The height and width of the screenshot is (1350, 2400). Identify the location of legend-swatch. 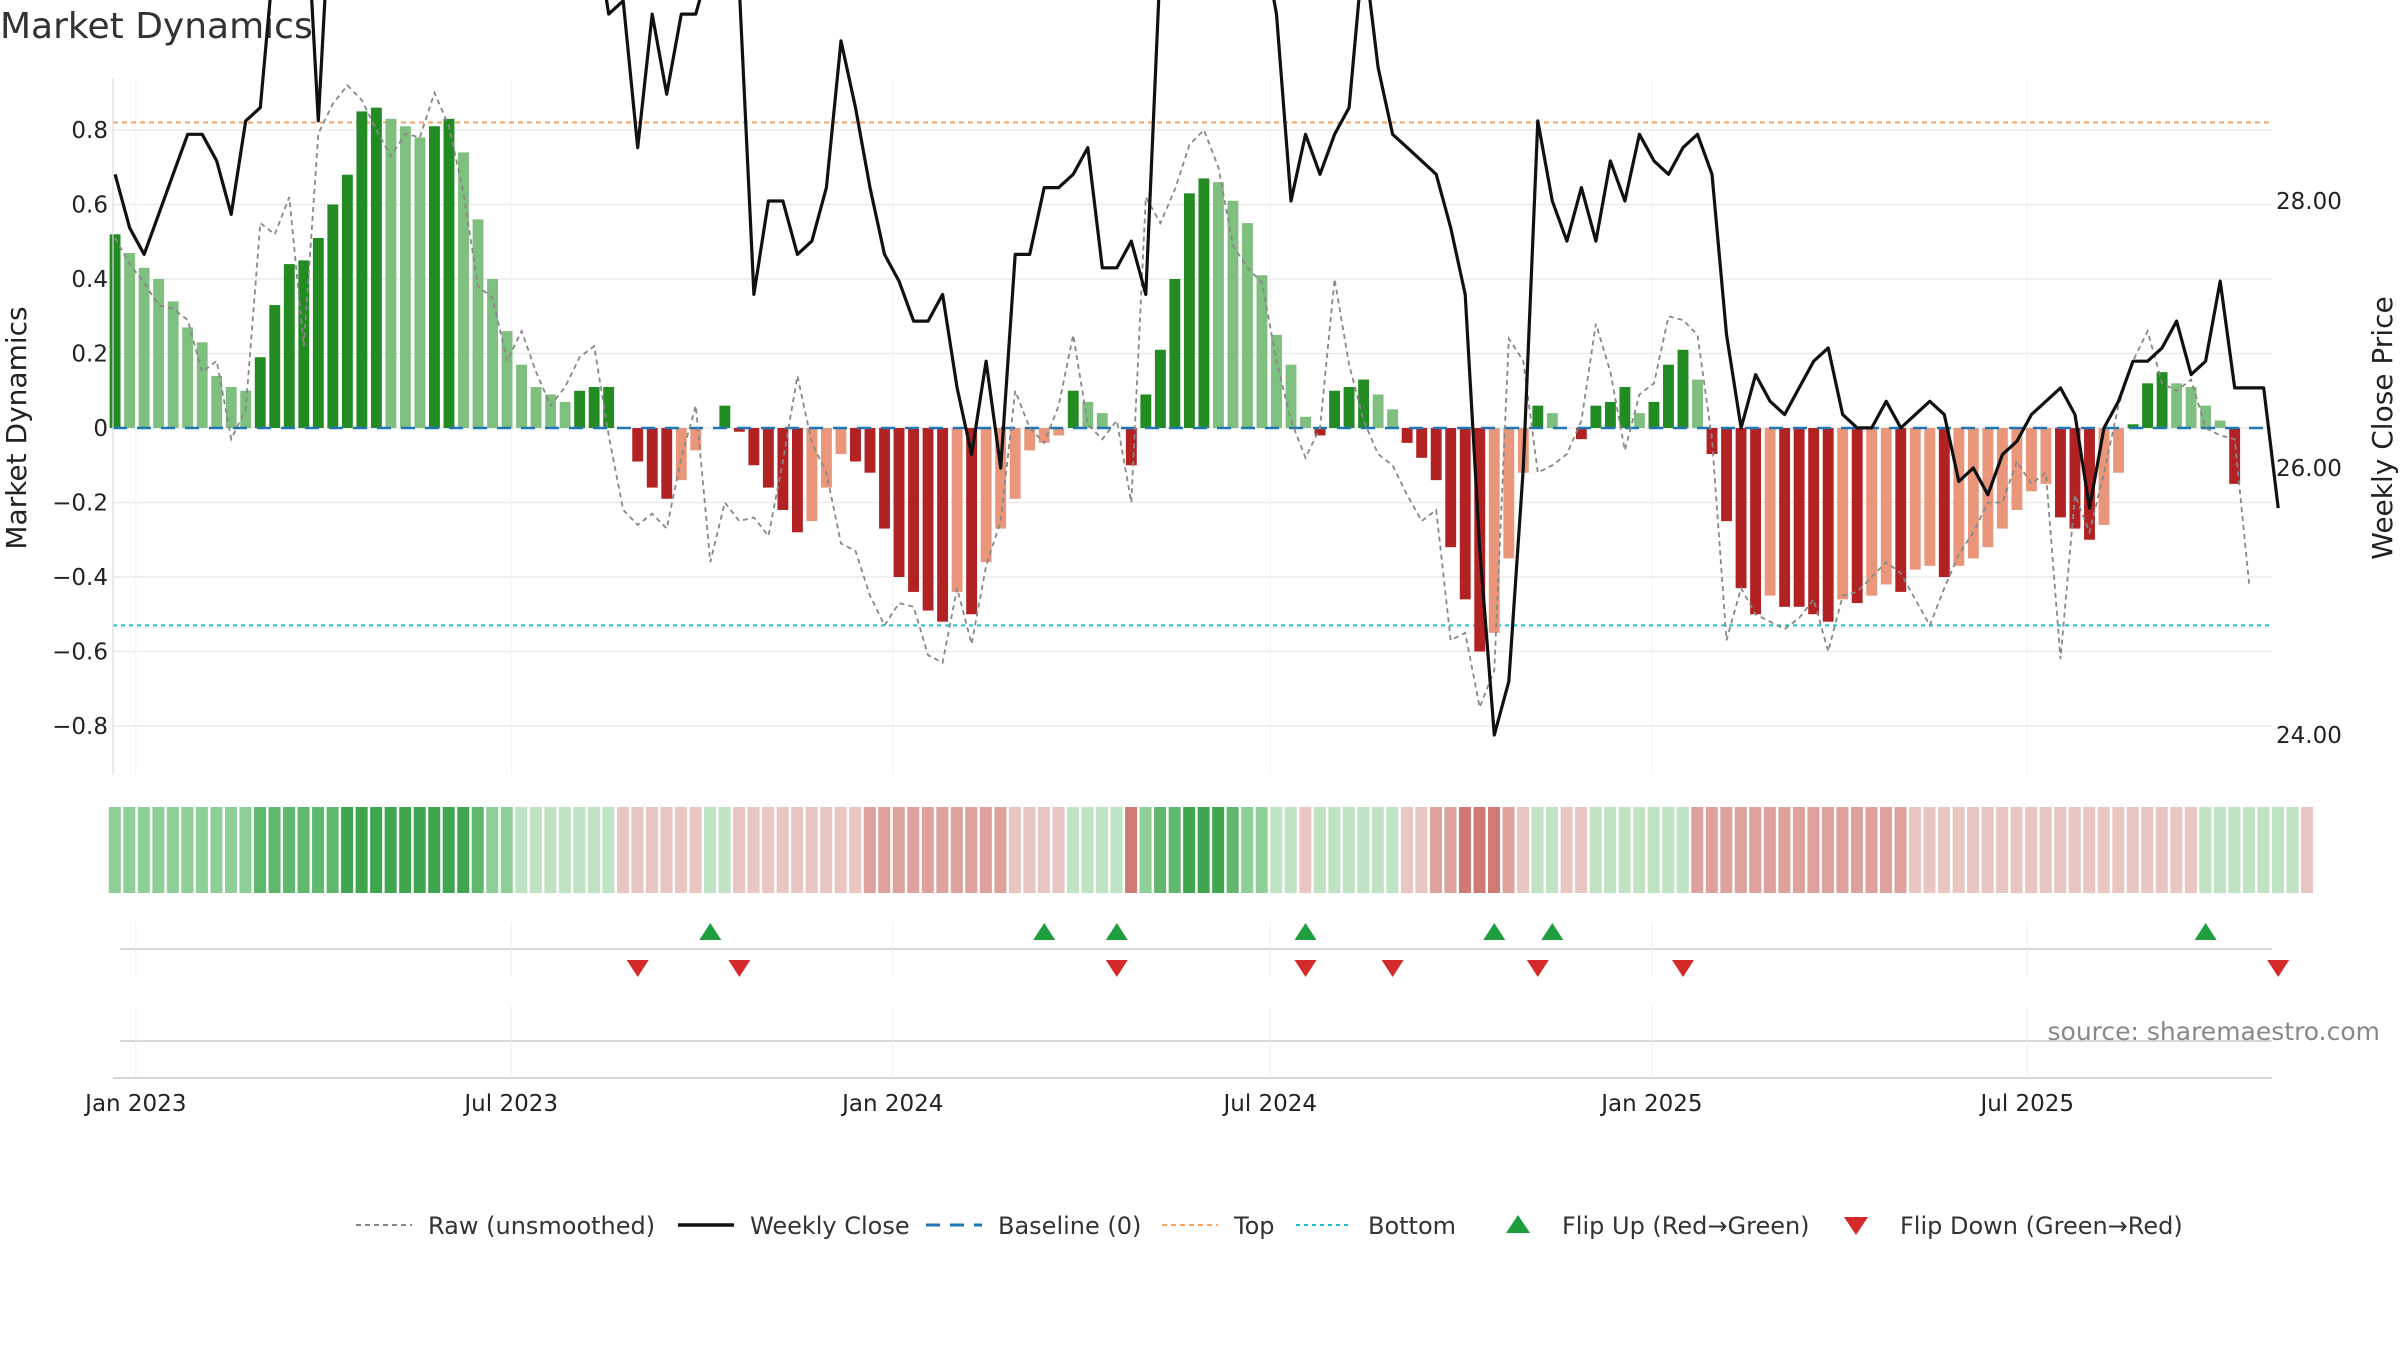
(1856, 1226).